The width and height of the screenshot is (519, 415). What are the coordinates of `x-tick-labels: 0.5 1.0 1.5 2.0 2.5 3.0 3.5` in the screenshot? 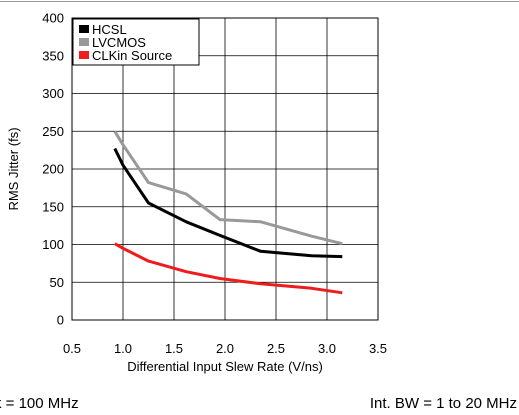 It's located at (225, 348).